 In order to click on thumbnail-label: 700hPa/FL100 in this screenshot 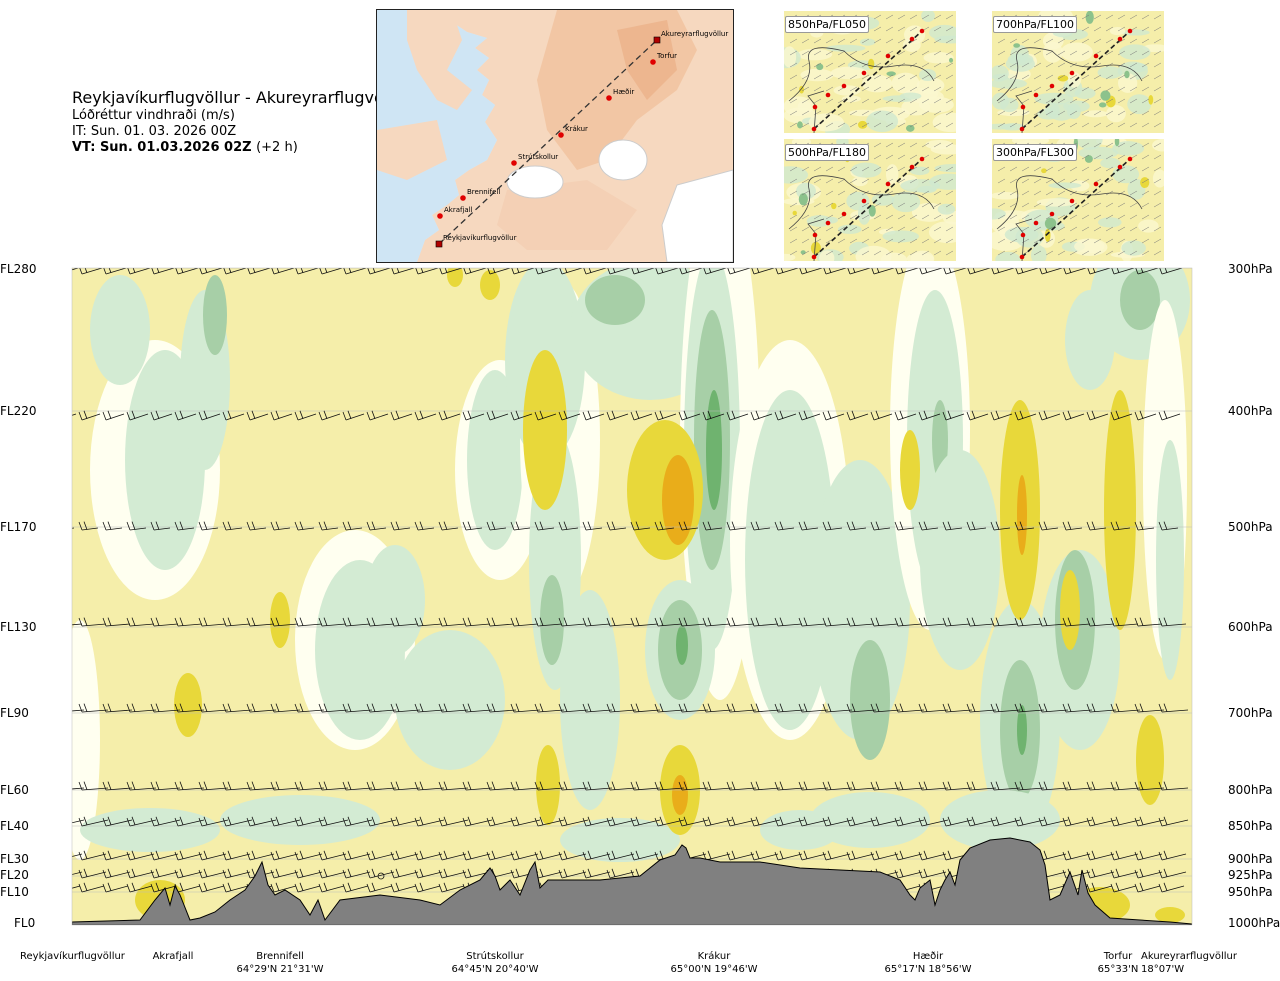, I will do `click(1035, 24)`.